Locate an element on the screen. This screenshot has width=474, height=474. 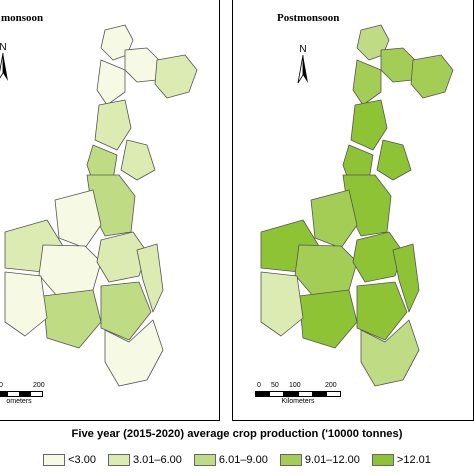
legend-label: 6.01–9.00 is located at coordinates (243, 460).